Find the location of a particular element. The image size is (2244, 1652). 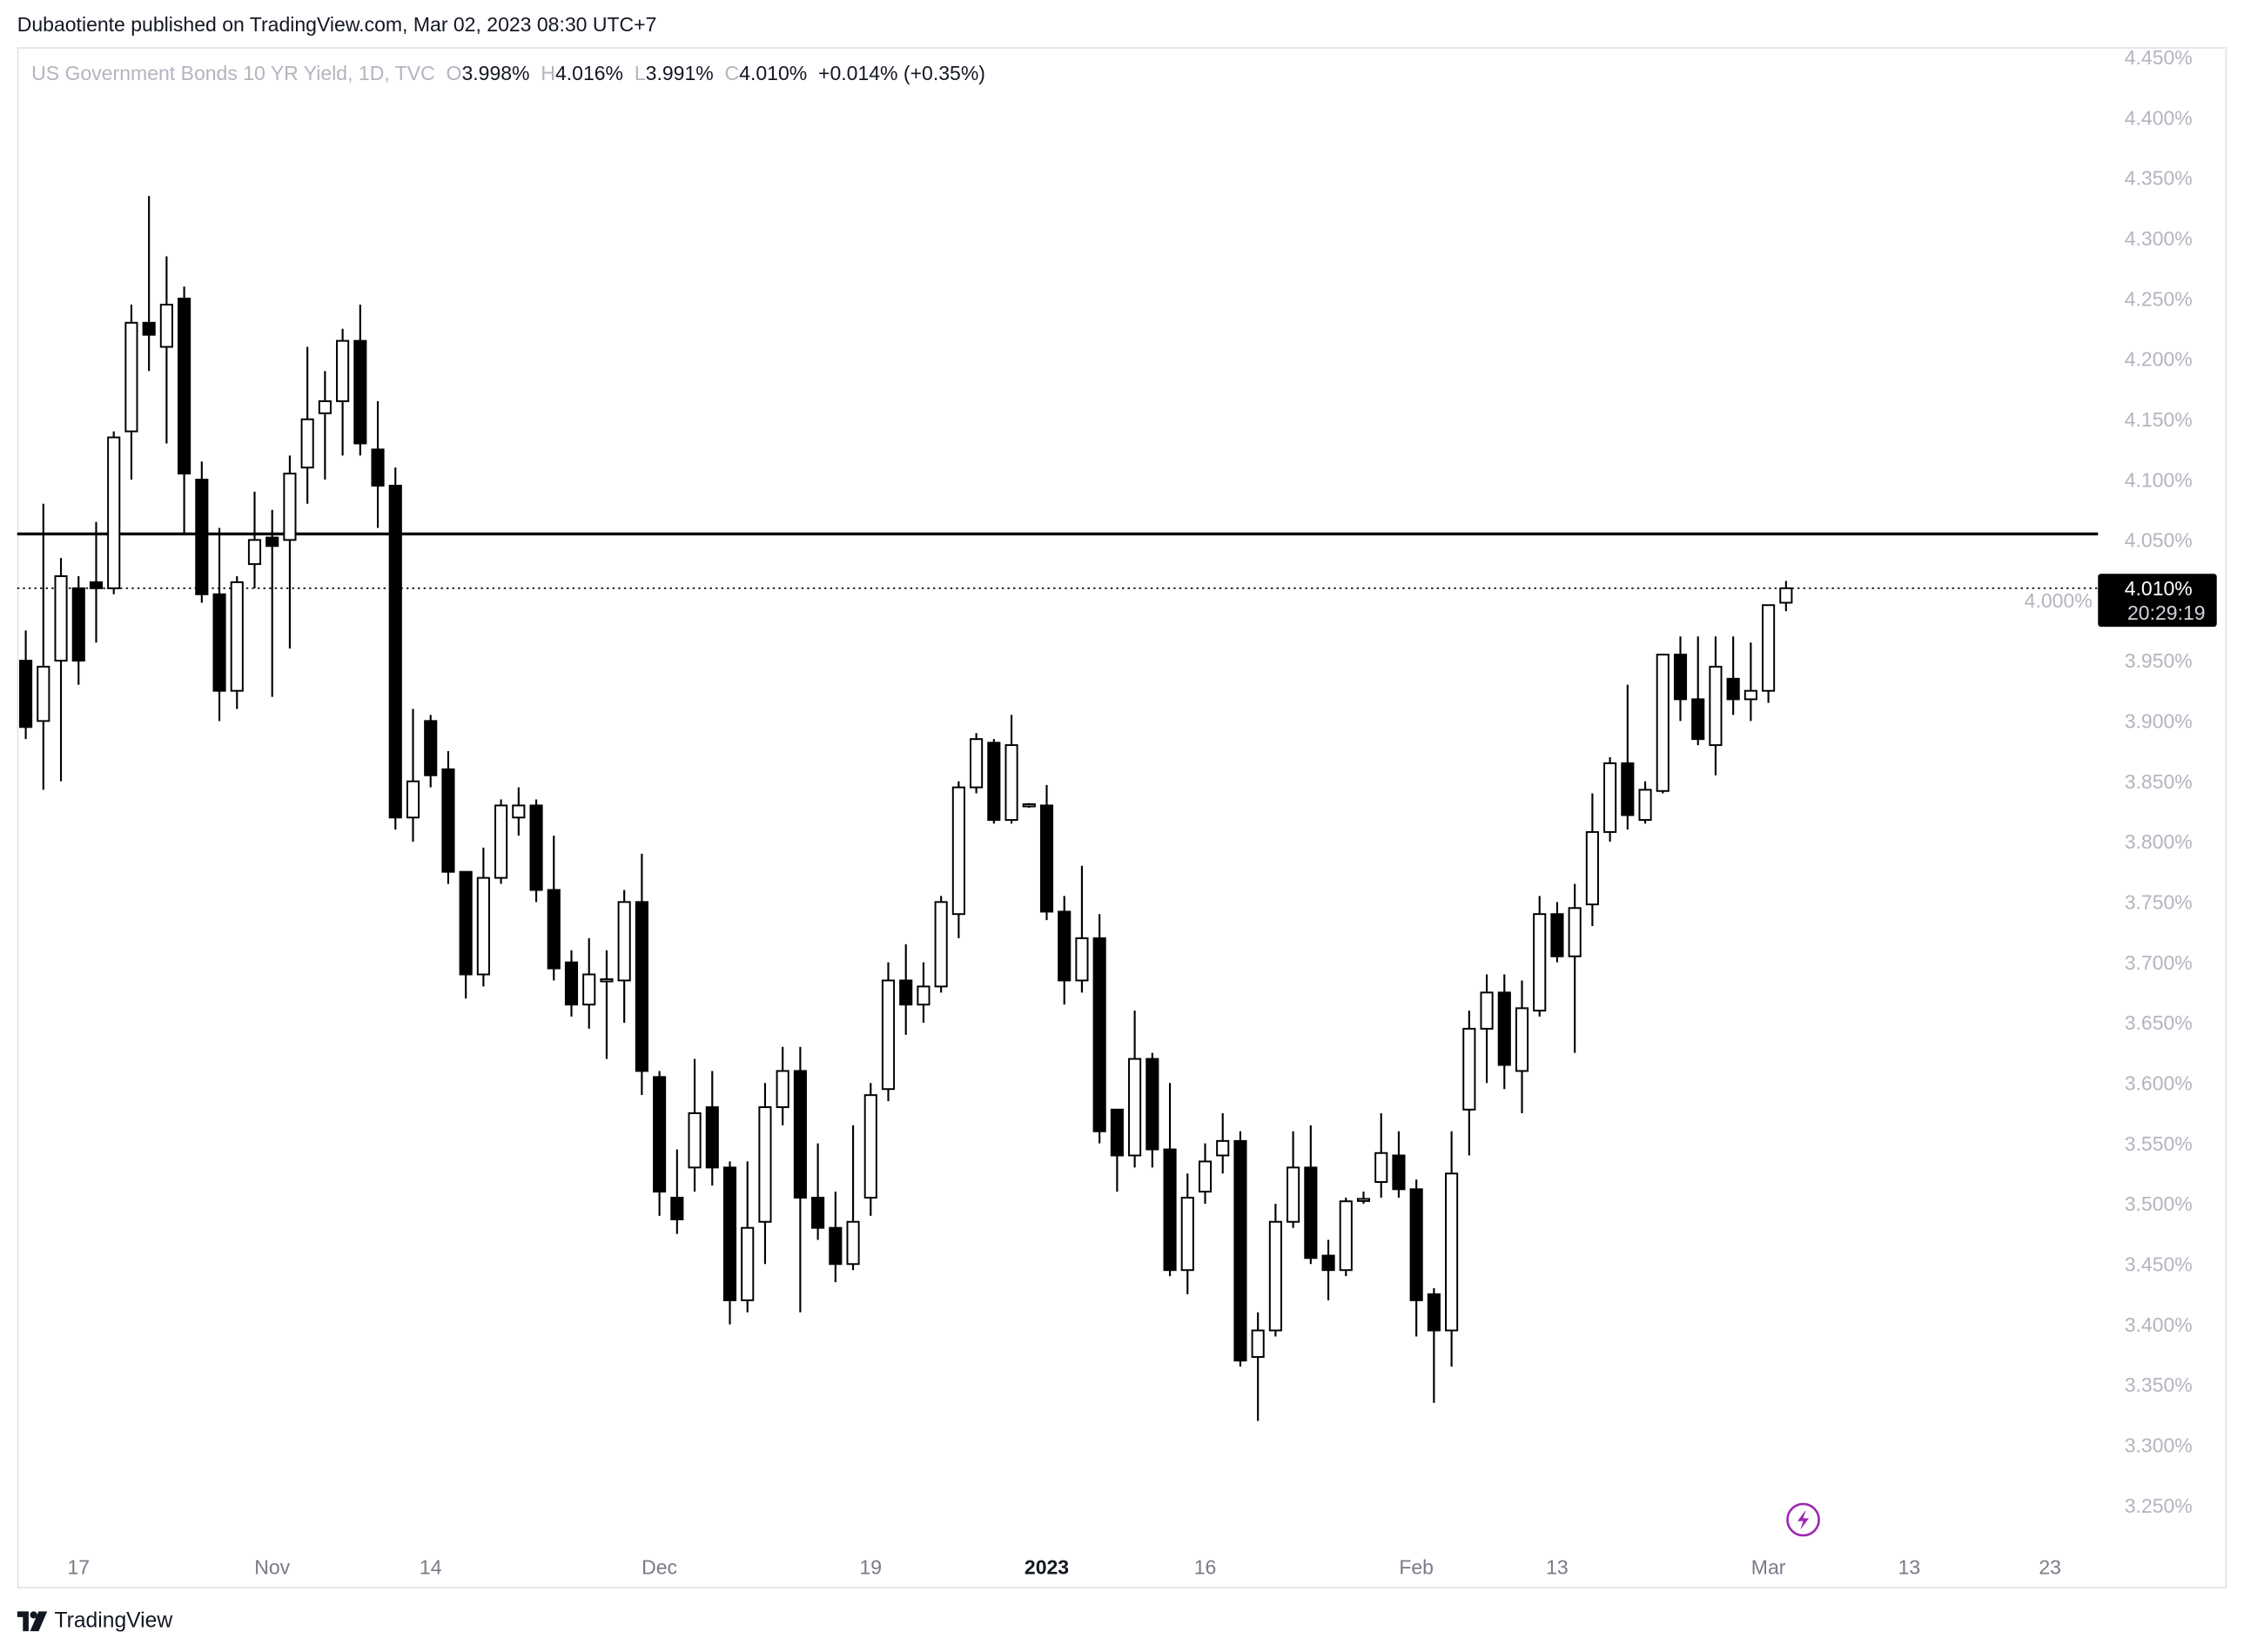

high-label: H is located at coordinates (548, 73).